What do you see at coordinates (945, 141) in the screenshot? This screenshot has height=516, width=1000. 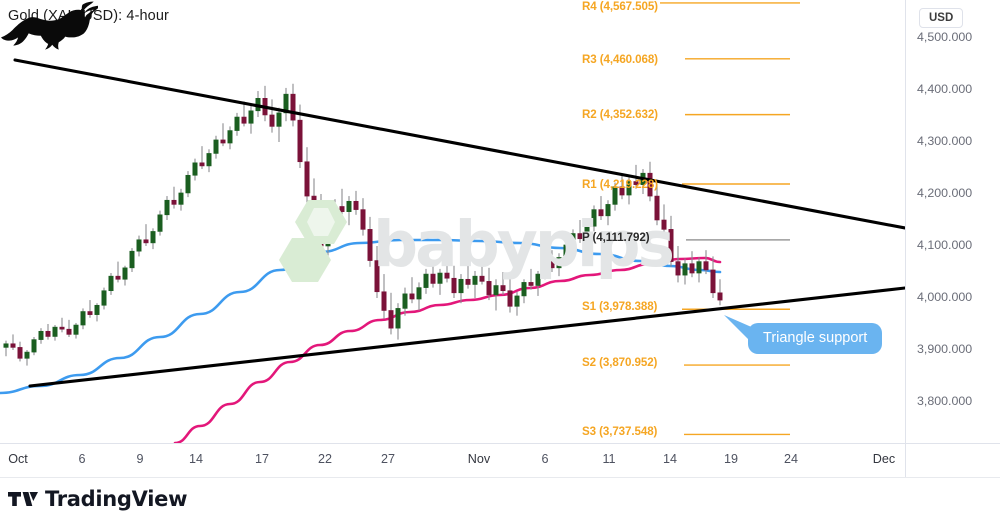 I see `price-tick: 4,300.000` at bounding box center [945, 141].